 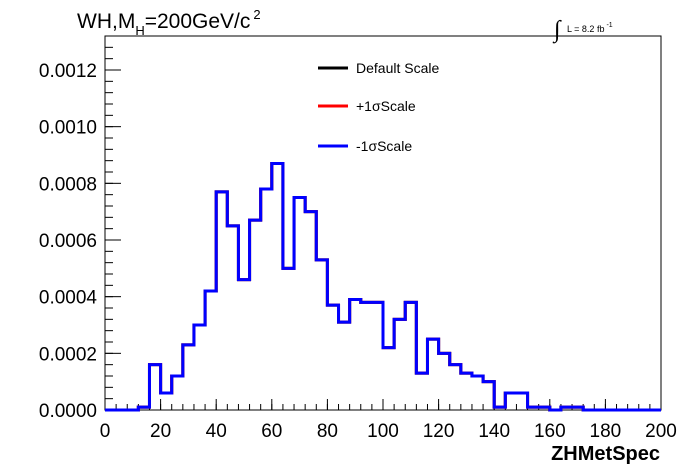 I want to click on x-tick-label: 160, so click(x=550, y=431).